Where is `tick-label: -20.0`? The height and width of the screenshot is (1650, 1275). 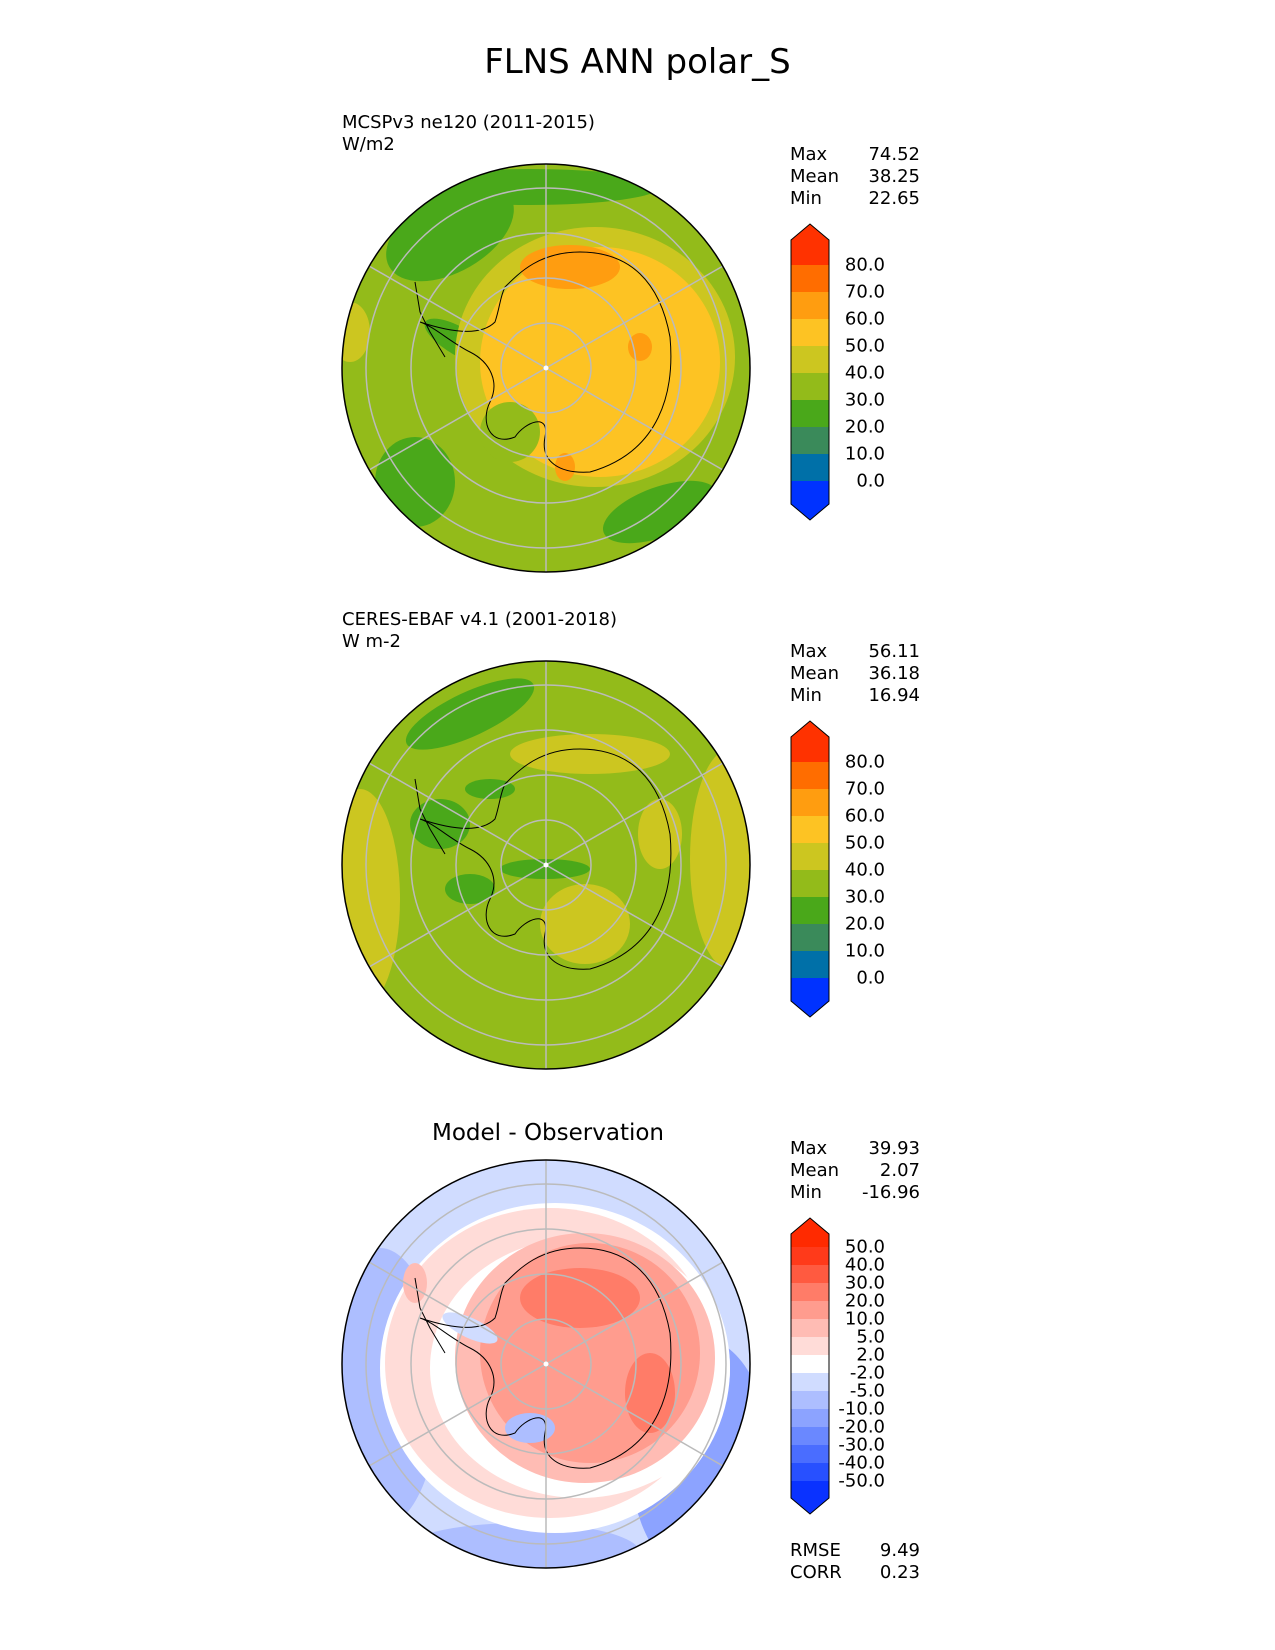
tick-label: -20.0 is located at coordinates (861, 1427).